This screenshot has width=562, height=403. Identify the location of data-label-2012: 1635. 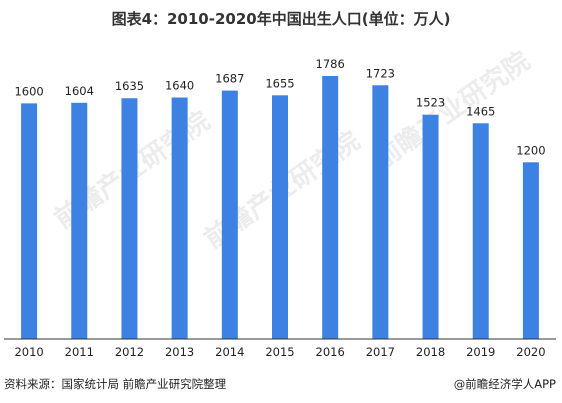
(129, 86).